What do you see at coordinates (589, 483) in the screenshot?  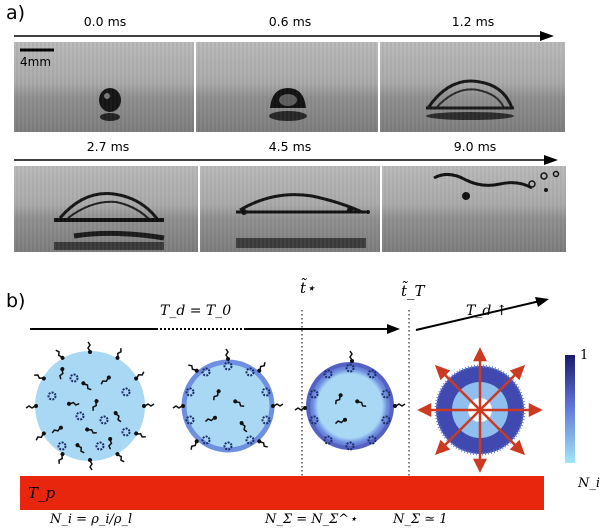 I see `colorbar-label: N_i` at bounding box center [589, 483].